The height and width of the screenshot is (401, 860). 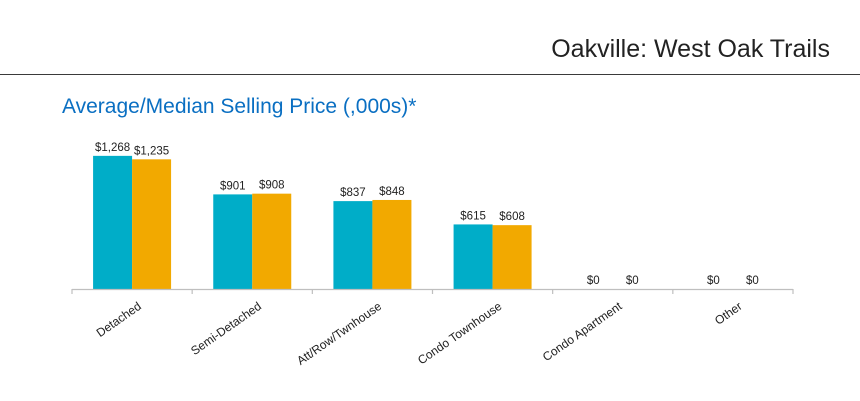 I want to click on category-label-4: Condo Apartment, so click(x=582, y=331).